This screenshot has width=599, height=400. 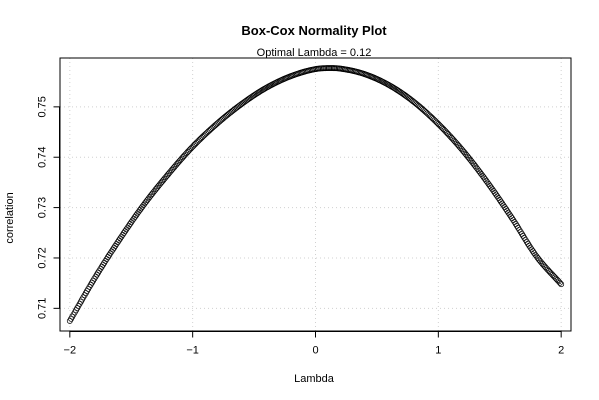 What do you see at coordinates (315, 351) in the screenshot?
I see `x-tick-label-2: 0` at bounding box center [315, 351].